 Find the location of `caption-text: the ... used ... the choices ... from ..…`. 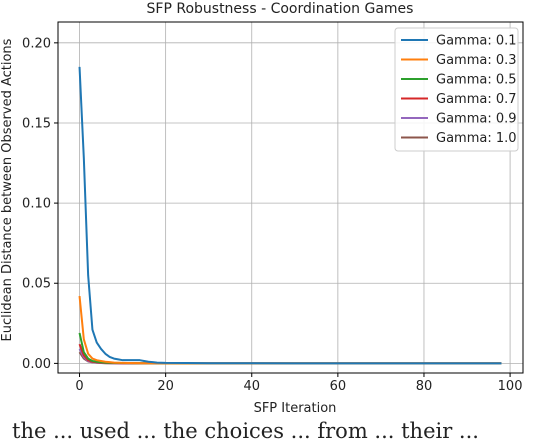

caption-text: the ... used ... the choices ... from ..… is located at coordinates (245, 431).